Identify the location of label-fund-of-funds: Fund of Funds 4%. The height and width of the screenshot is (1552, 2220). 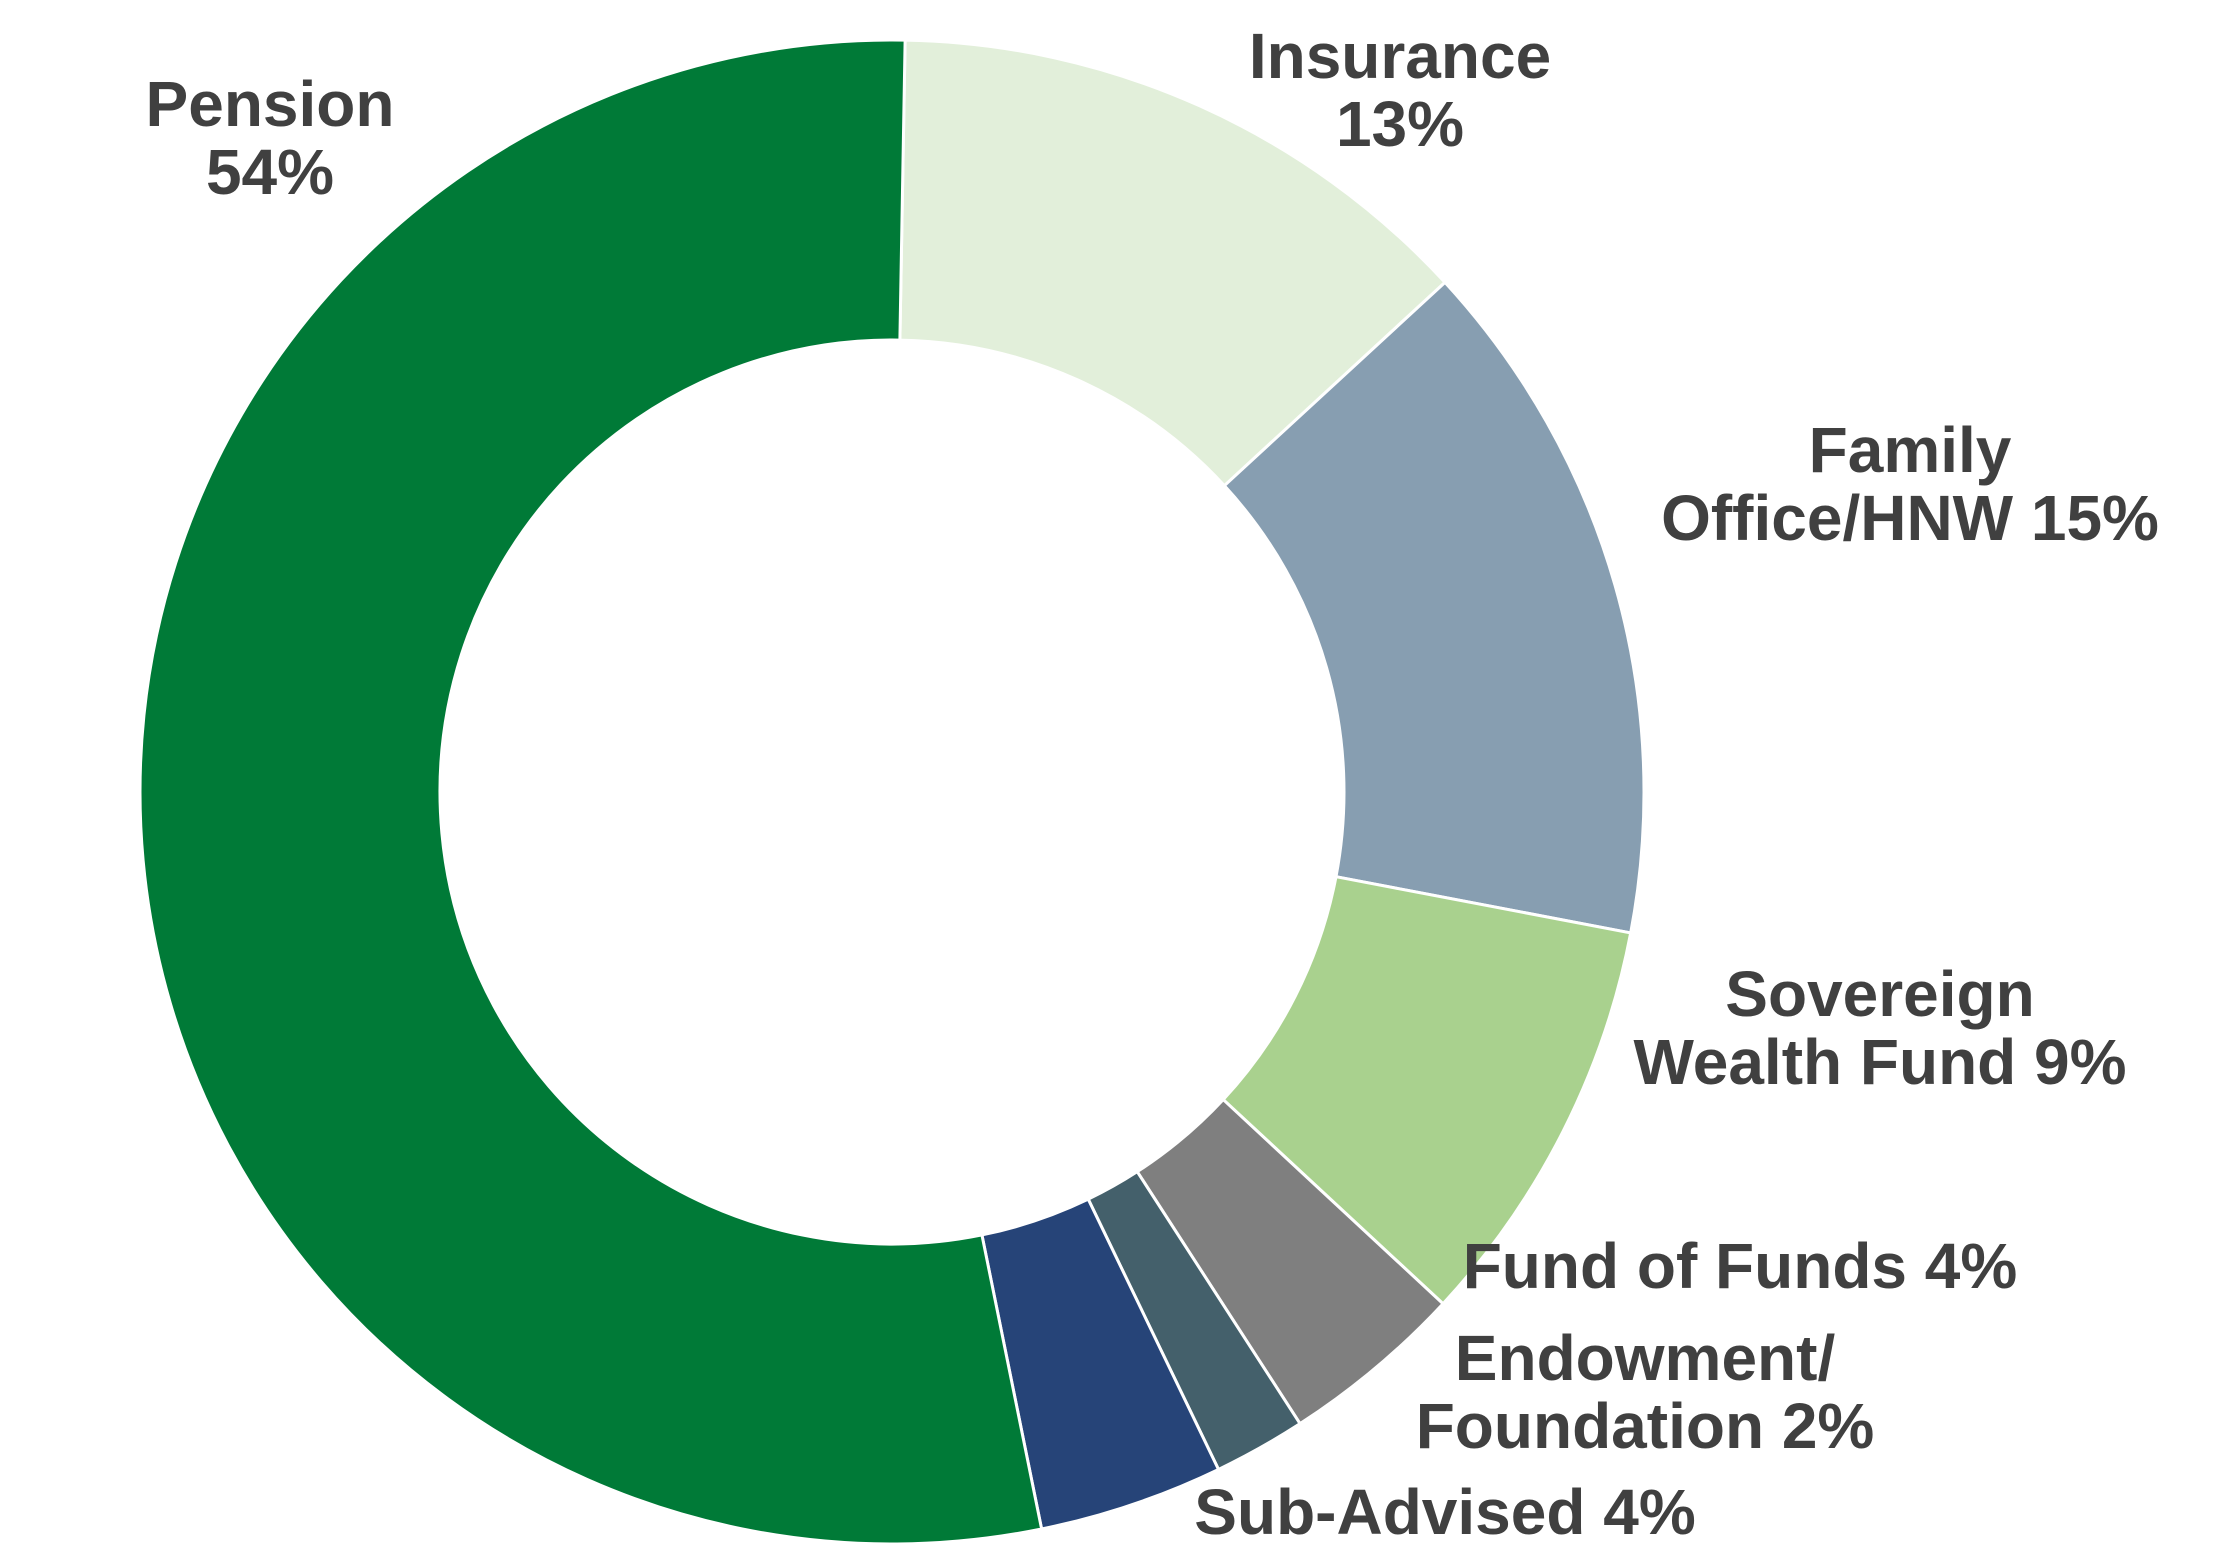
(1740, 1266).